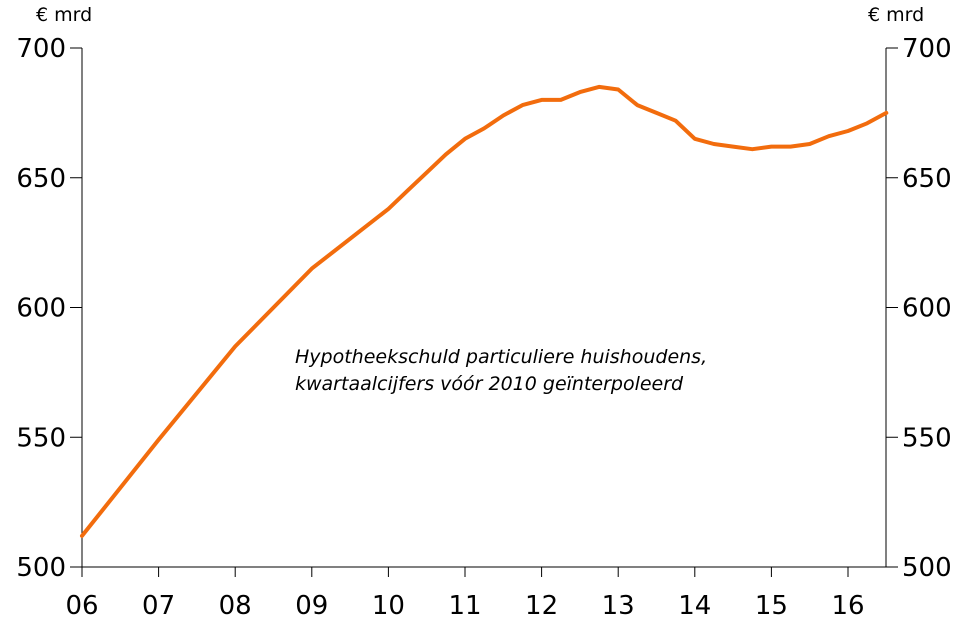 The width and height of the screenshot is (969, 624). Describe the element at coordinates (81, 606) in the screenshot. I see `x-tick-label: 06` at that location.